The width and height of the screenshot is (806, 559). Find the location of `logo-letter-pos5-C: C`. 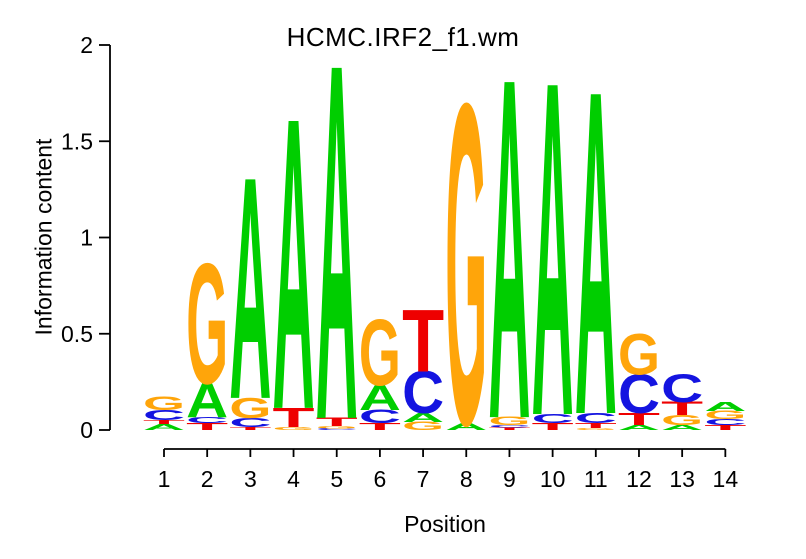

logo-letter-pos5-C: C is located at coordinates (337, 429).